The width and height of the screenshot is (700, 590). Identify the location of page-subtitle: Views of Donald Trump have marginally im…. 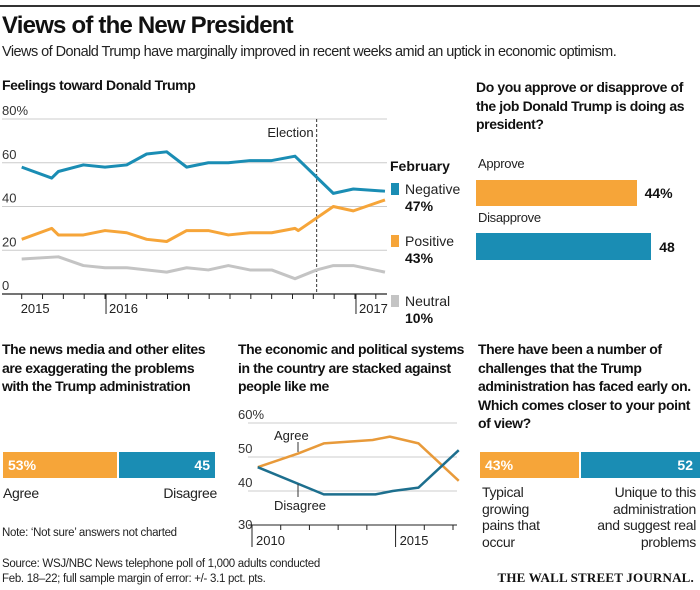
(309, 52).